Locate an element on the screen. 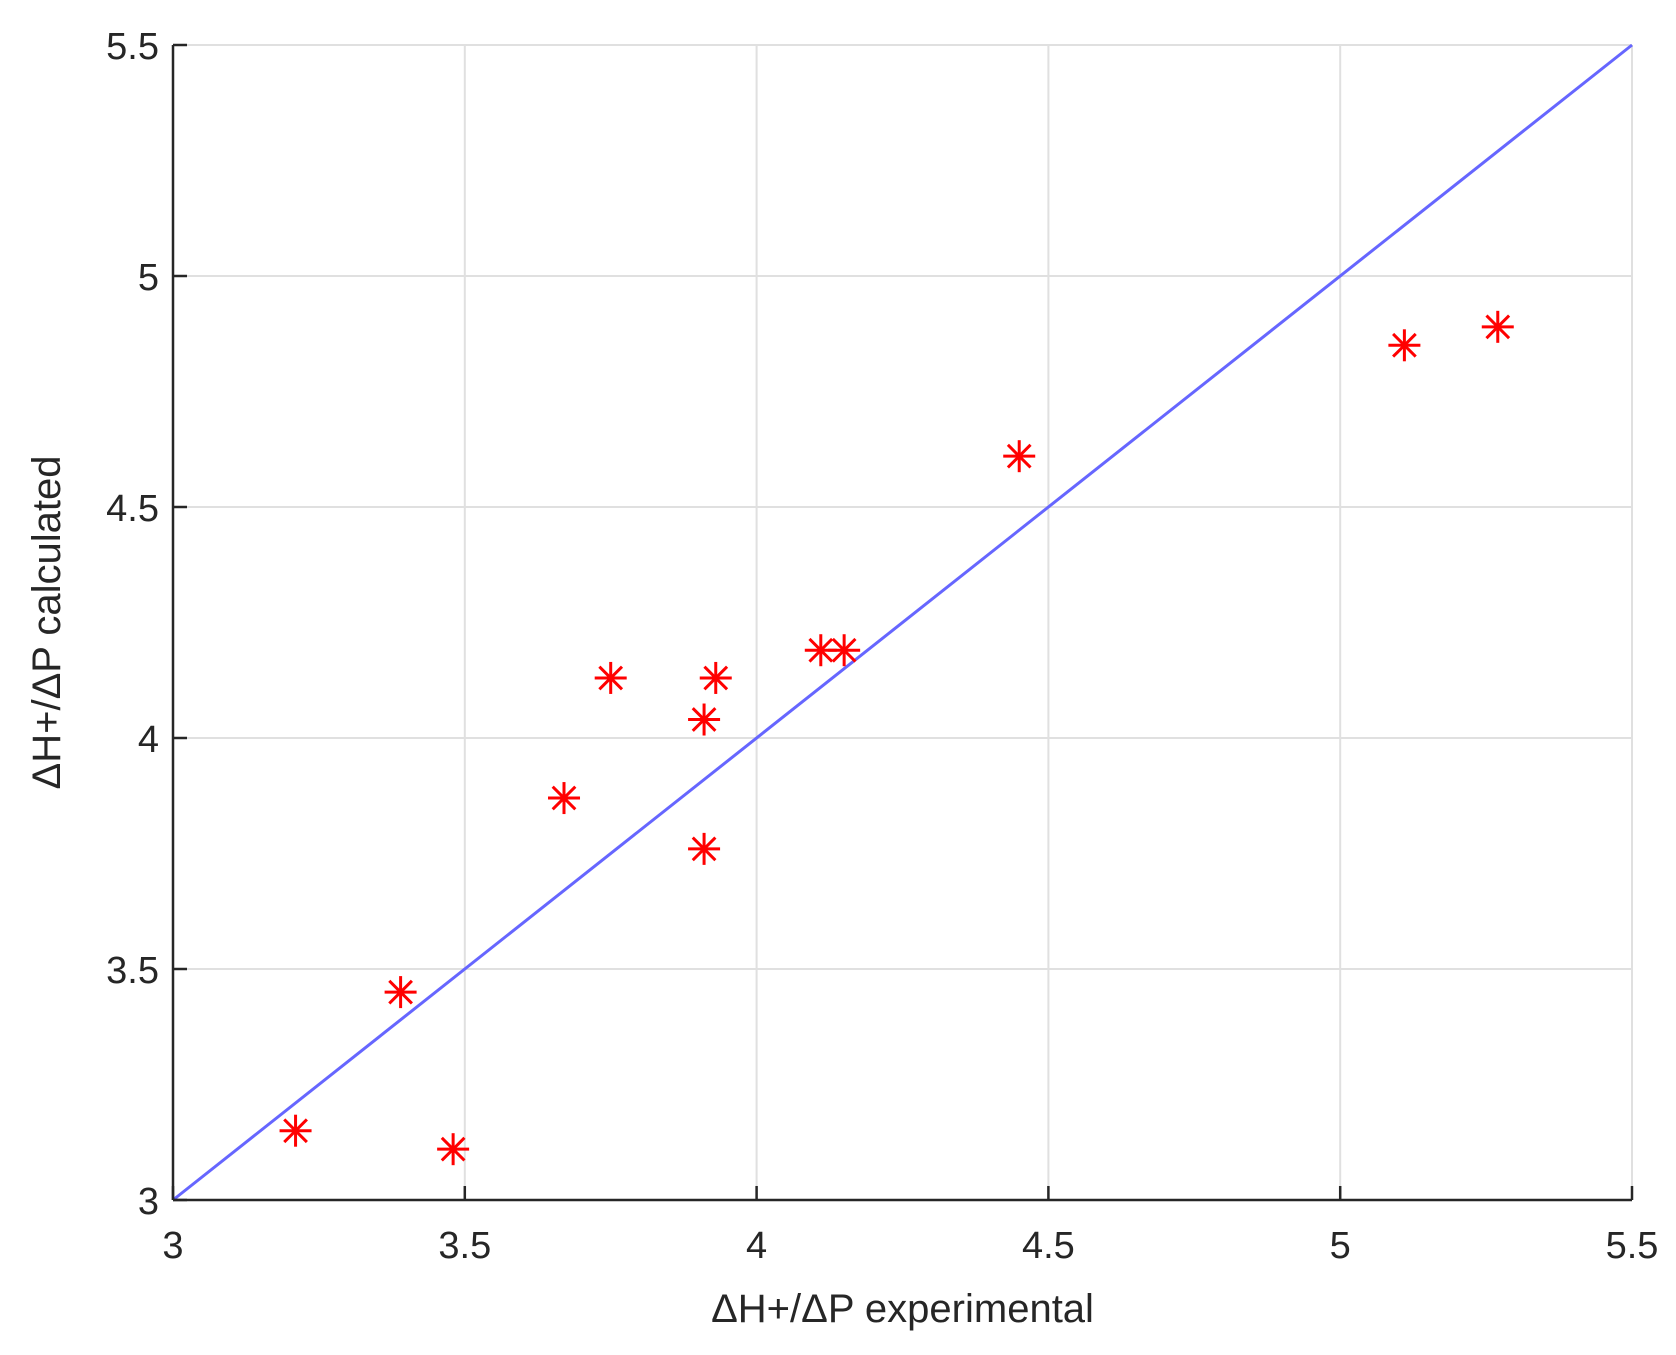 This screenshot has width=1676, height=1355. y-tick-label: 3.5 is located at coordinates (132, 971).